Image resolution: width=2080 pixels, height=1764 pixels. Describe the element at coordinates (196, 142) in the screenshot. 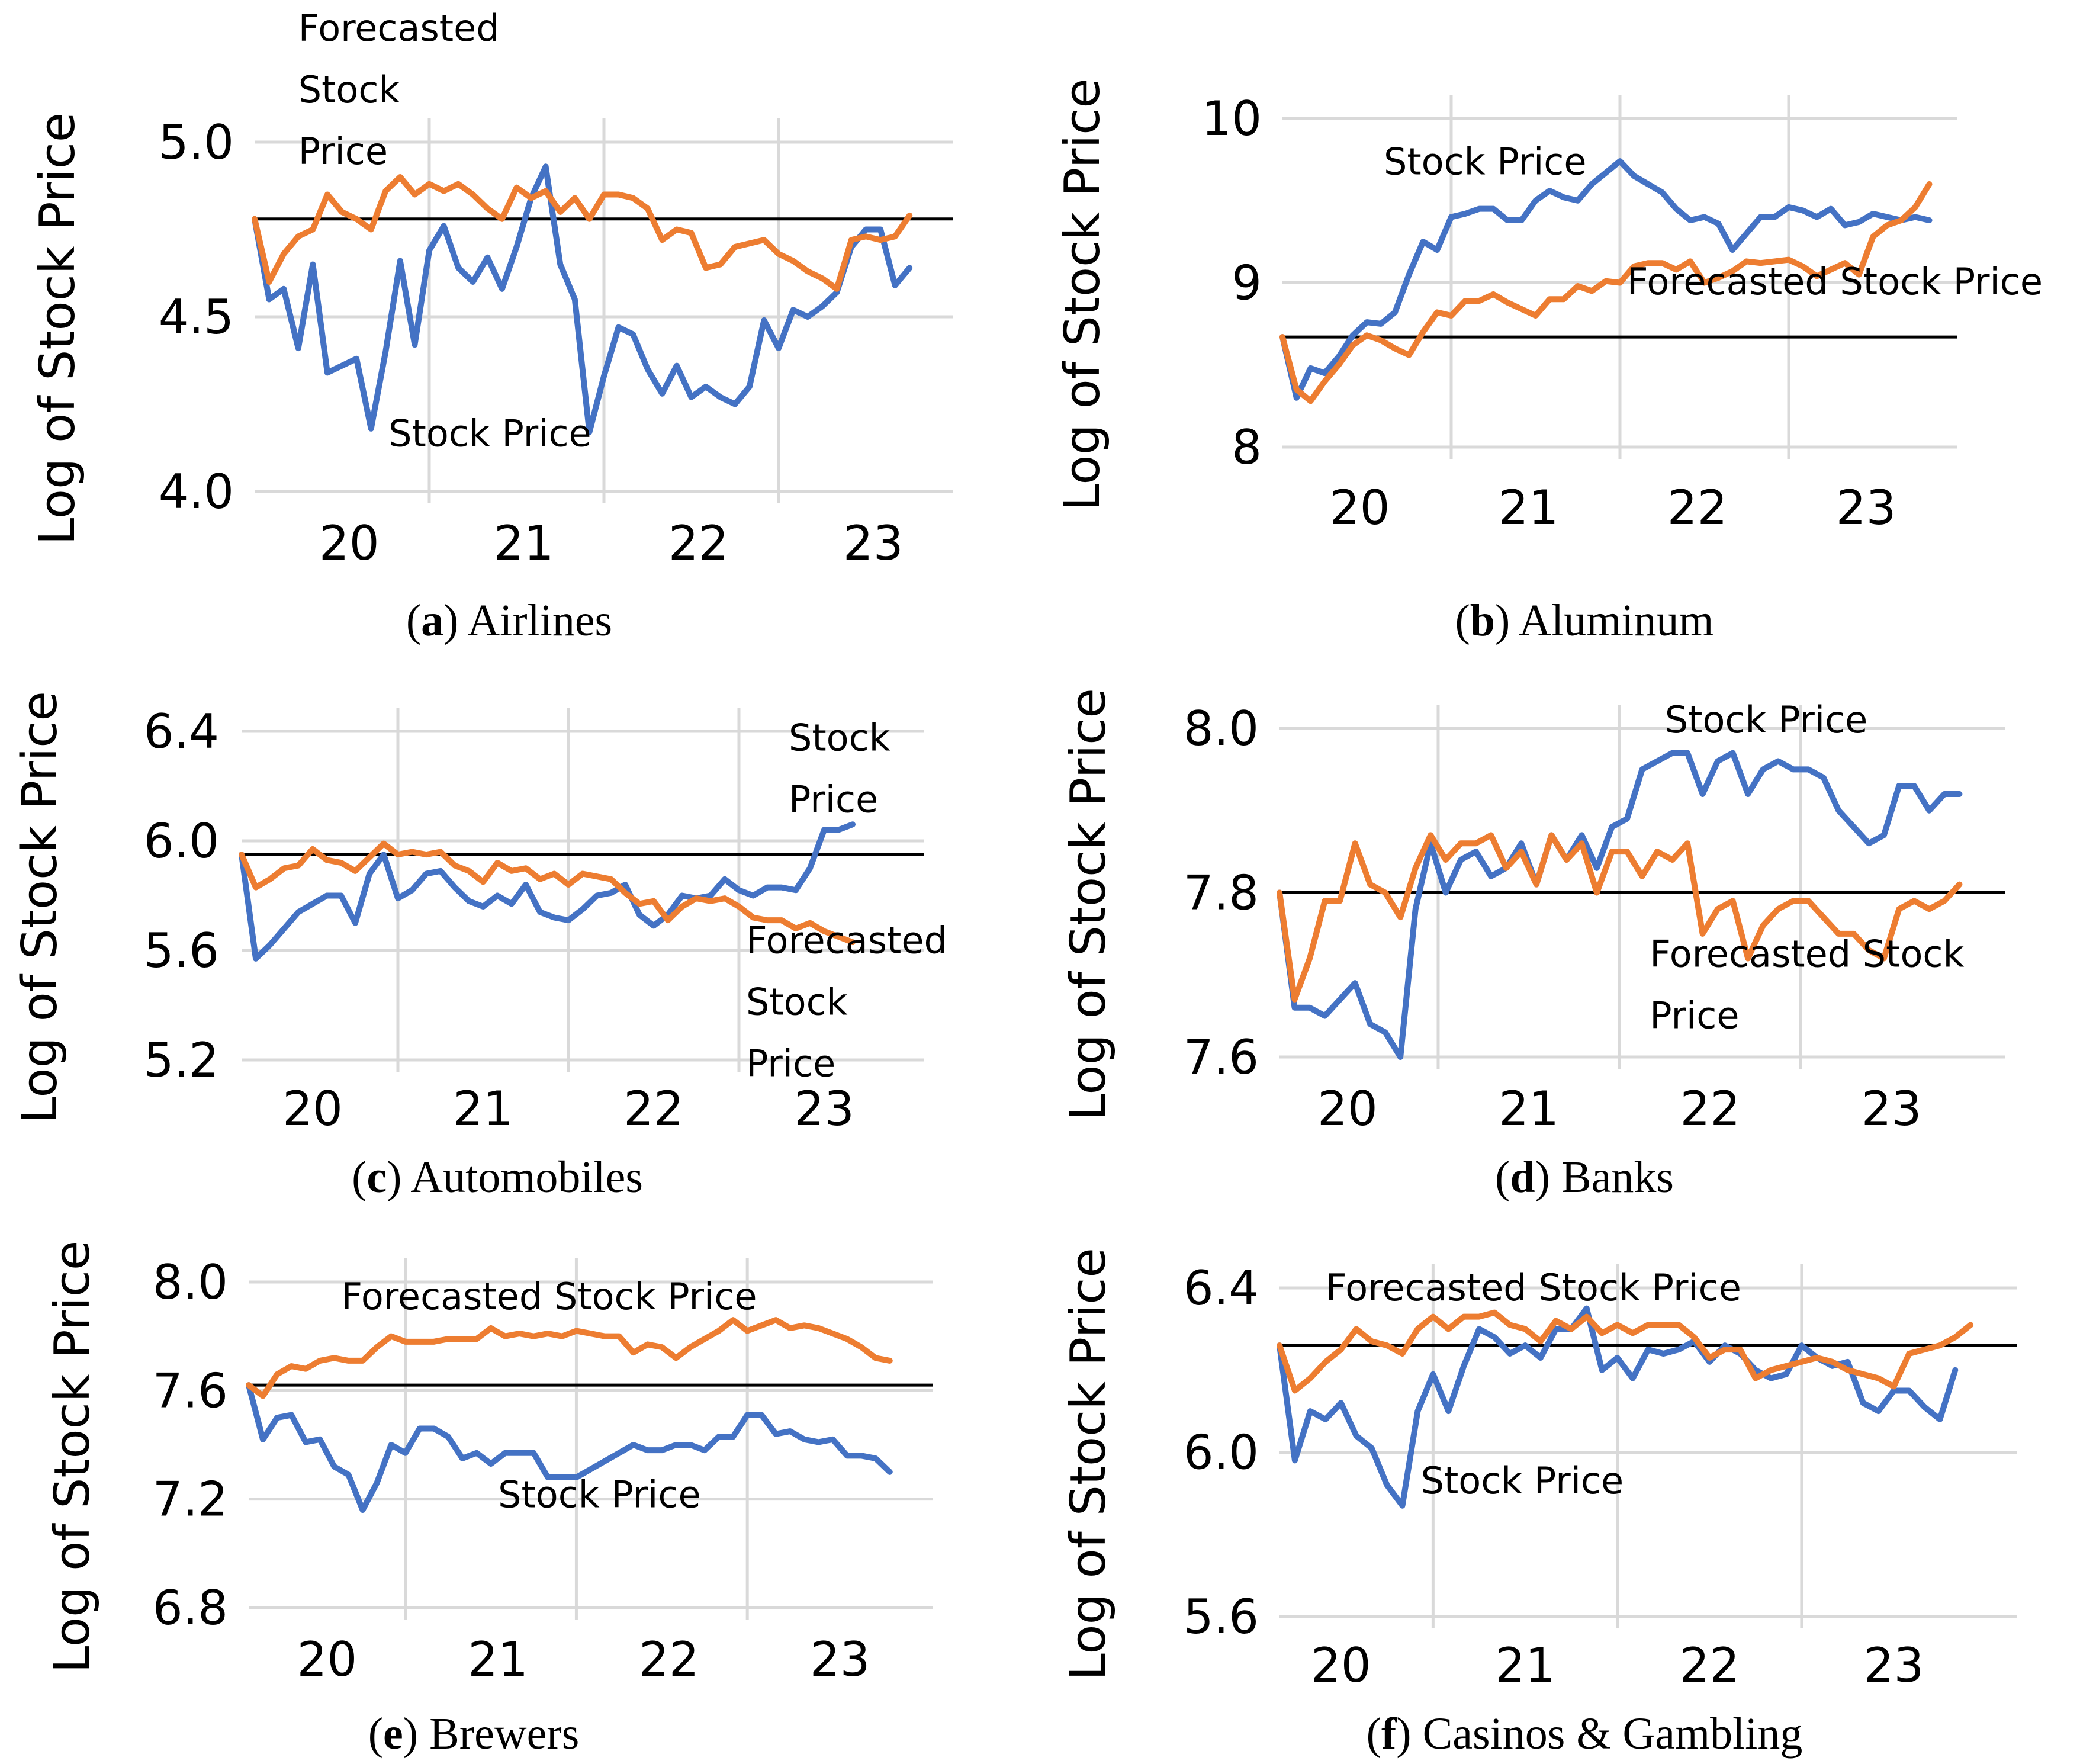

I see `y-tick-label: 5.0` at that location.